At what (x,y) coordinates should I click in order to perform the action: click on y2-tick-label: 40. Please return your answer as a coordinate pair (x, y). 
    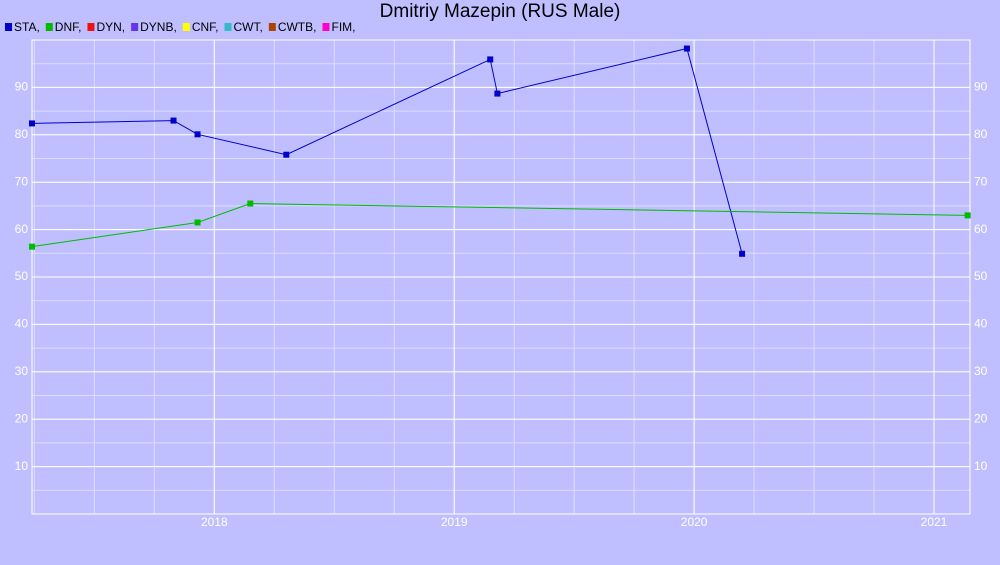
    Looking at the image, I should click on (981, 324).